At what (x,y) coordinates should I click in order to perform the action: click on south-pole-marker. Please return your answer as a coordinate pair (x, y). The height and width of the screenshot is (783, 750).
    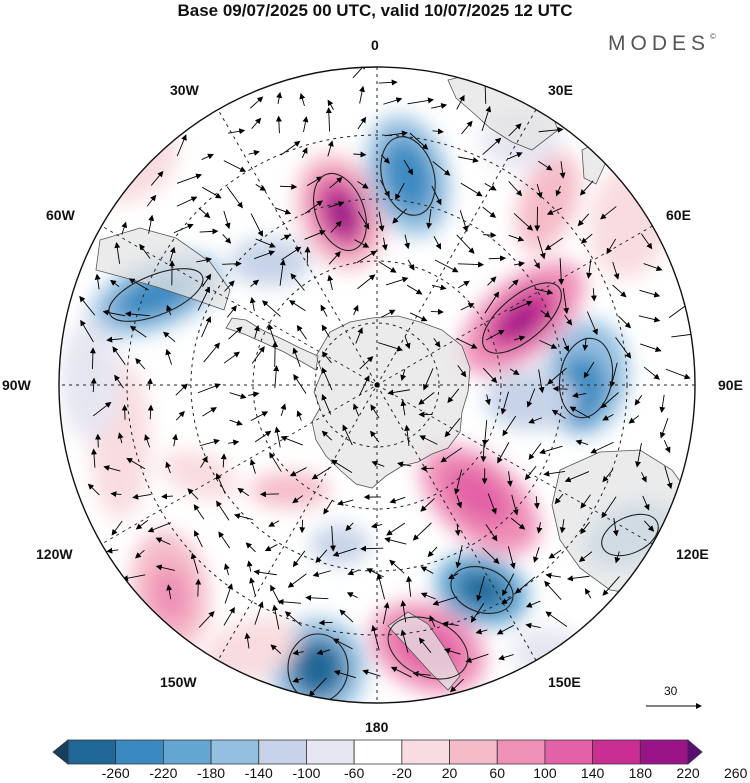
    Looking at the image, I should click on (377, 385).